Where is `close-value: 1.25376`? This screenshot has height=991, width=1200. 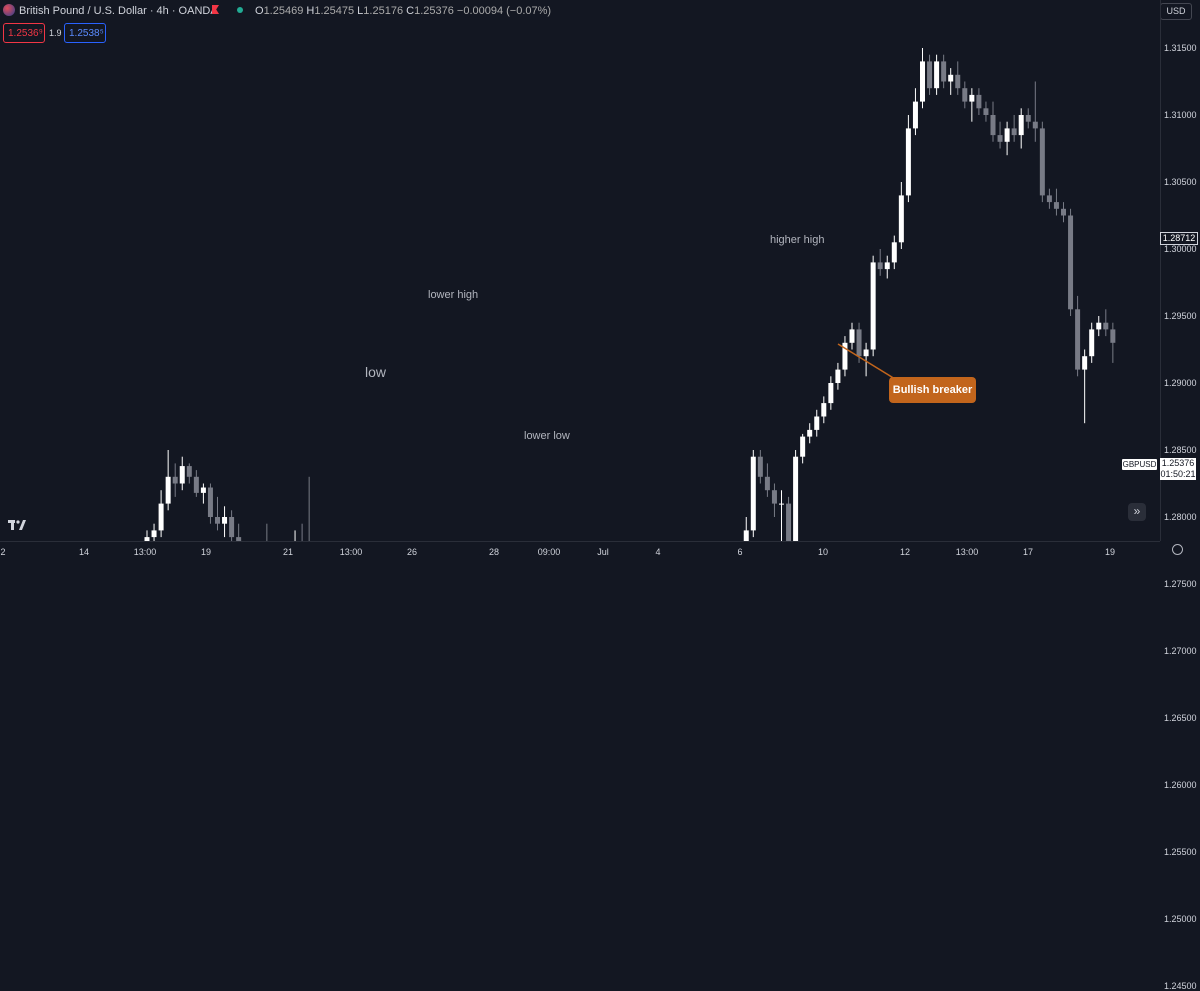
close-value: 1.25376 is located at coordinates (434, 11).